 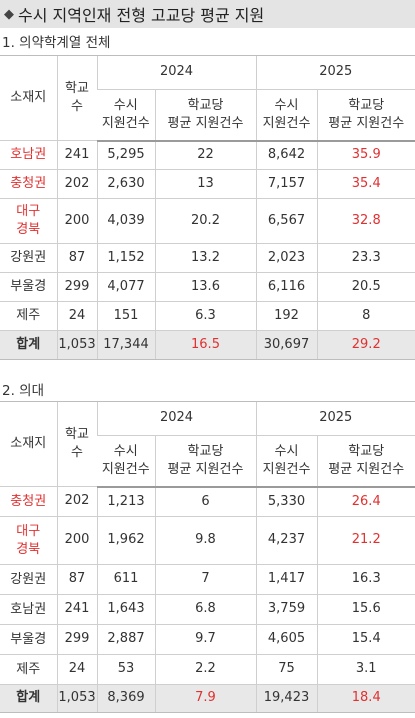 What do you see at coordinates (205, 221) in the screenshot?
I see `per-school-2024-cell: 20.2` at bounding box center [205, 221].